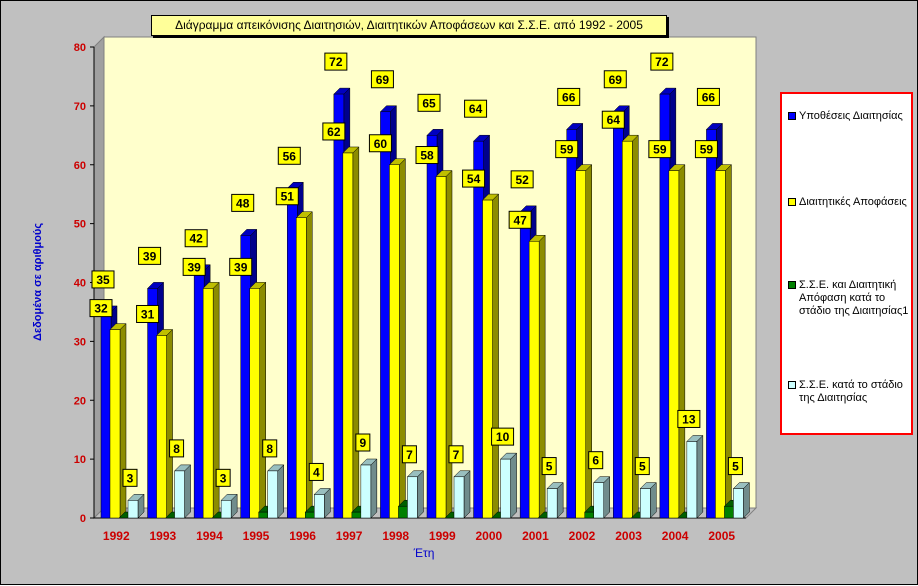 This screenshot has height=586, width=918. I want to click on data-label: 5, so click(549, 467).